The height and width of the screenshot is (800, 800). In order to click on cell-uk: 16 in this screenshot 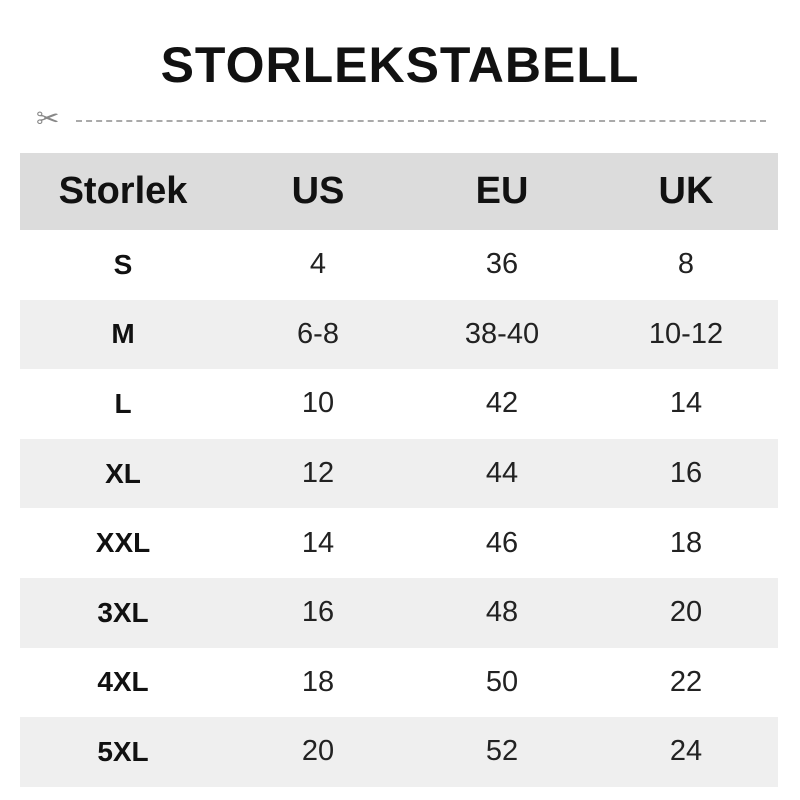, I will do `click(686, 473)`.